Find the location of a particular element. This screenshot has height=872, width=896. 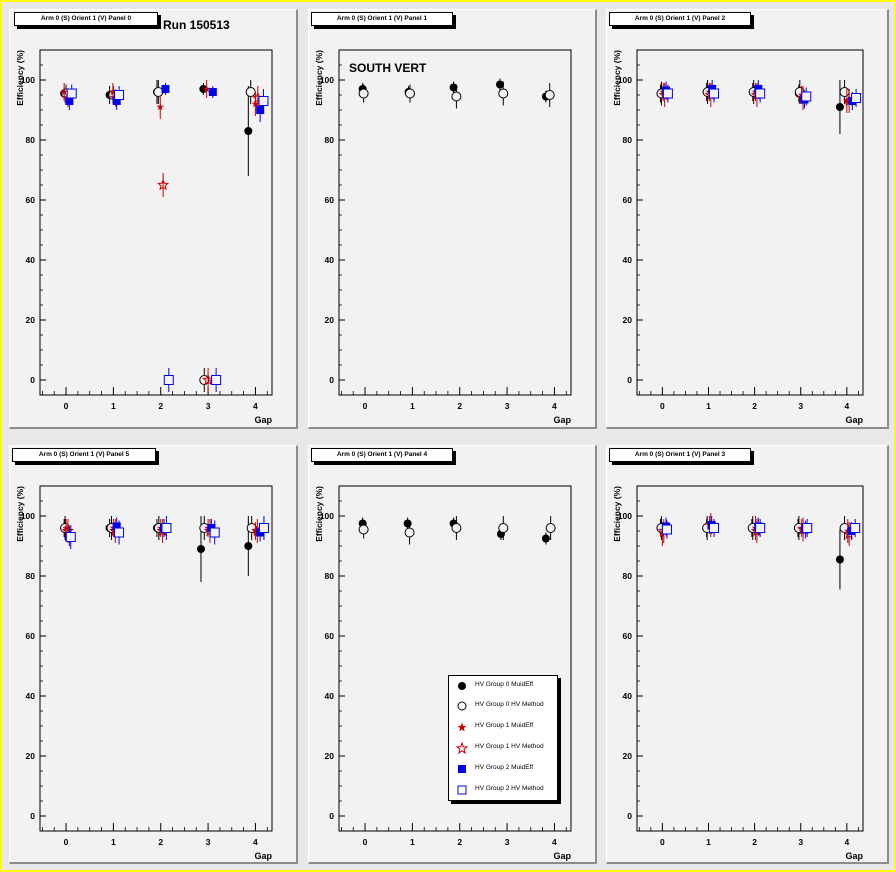

legend-label: HV Group 0 HV Method is located at coordinates (509, 704).